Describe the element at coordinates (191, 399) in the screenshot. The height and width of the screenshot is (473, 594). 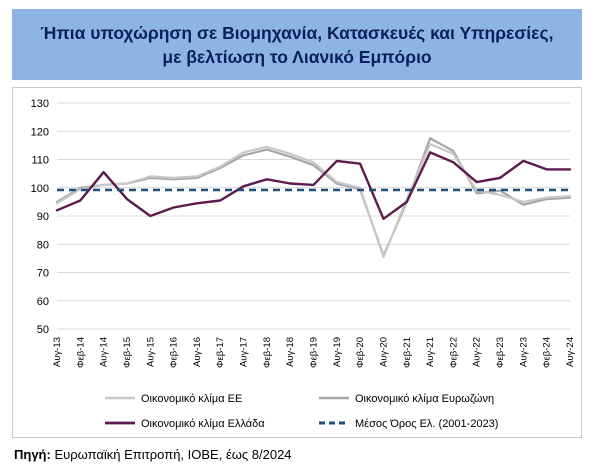
I see `legend-label: Οικονομικό κλίμα ΕΕ` at that location.